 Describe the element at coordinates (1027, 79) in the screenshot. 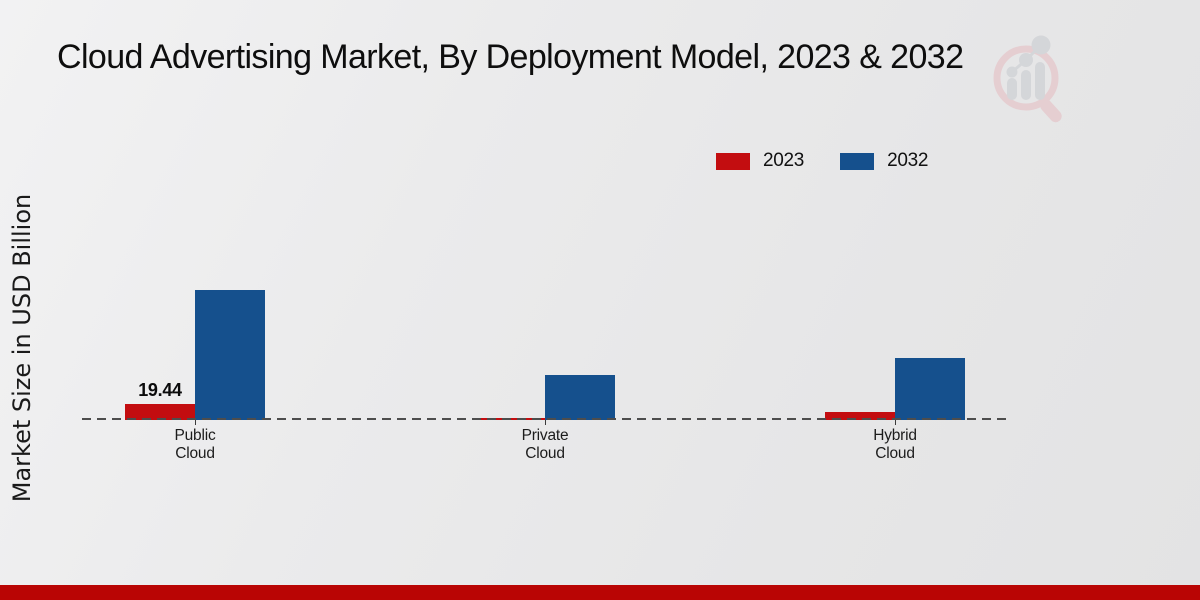

I see `magnifier-bar-chart-logo-icon` at that location.